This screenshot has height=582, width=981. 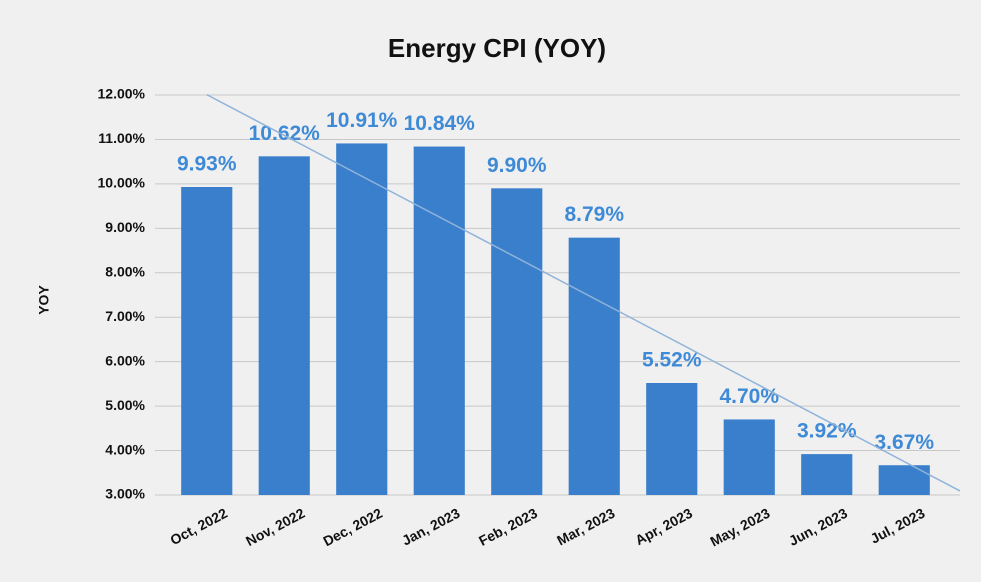 I want to click on y-tick-label: 11.00%, so click(x=121, y=138).